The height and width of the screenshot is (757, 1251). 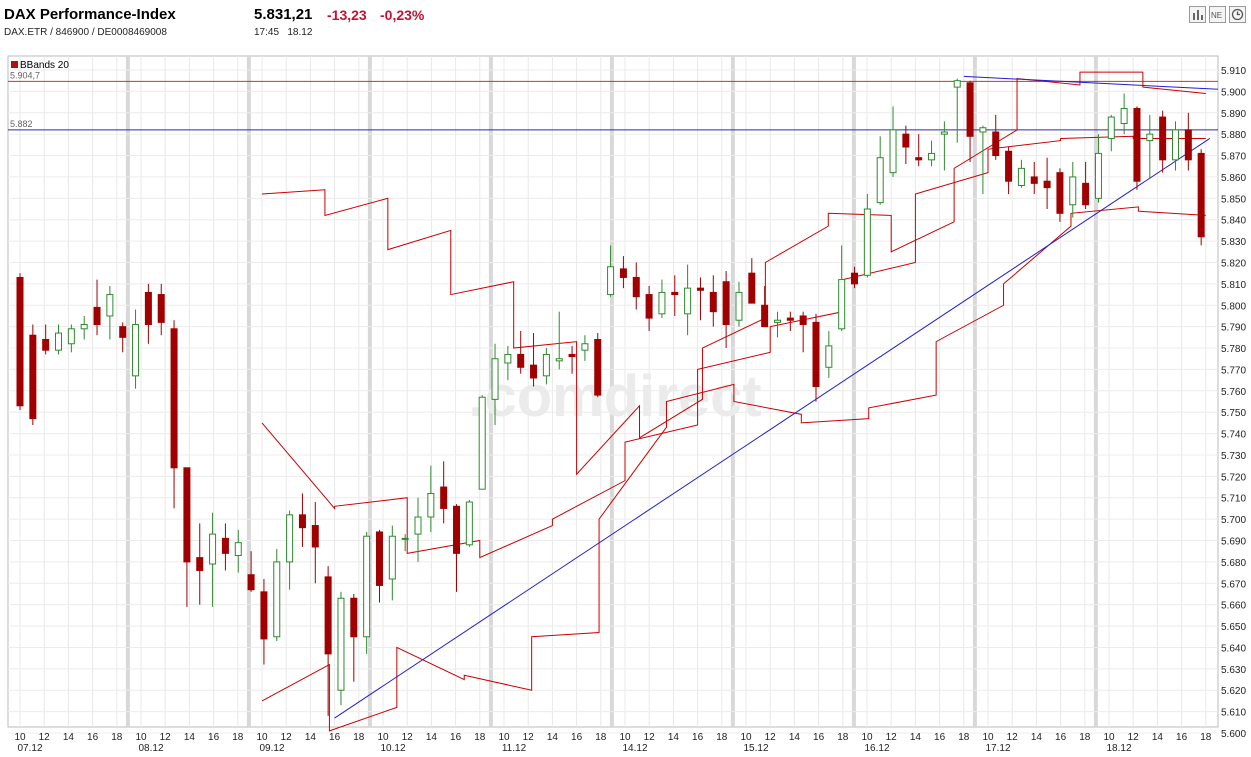 I want to click on index-title: DAX Performance-Index, so click(x=90, y=14).